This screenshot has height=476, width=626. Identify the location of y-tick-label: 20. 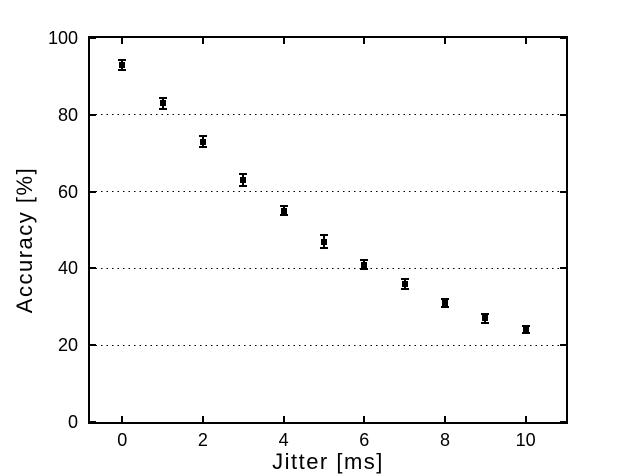
(67, 345).